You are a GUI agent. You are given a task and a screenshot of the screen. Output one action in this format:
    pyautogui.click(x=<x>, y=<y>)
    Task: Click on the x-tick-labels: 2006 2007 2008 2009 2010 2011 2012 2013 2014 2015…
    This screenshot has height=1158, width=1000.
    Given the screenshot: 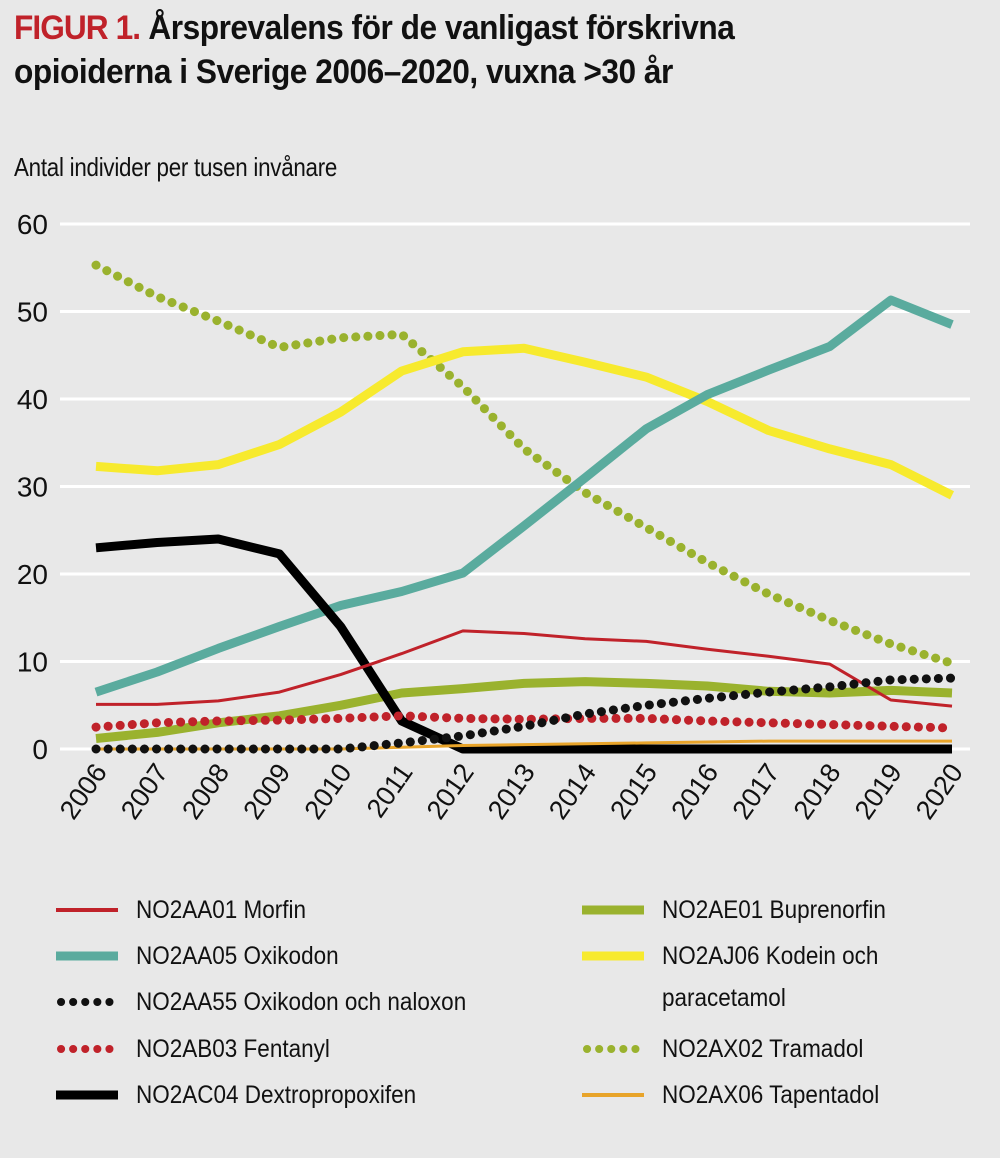 What is the action you would take?
    pyautogui.click(x=511, y=791)
    